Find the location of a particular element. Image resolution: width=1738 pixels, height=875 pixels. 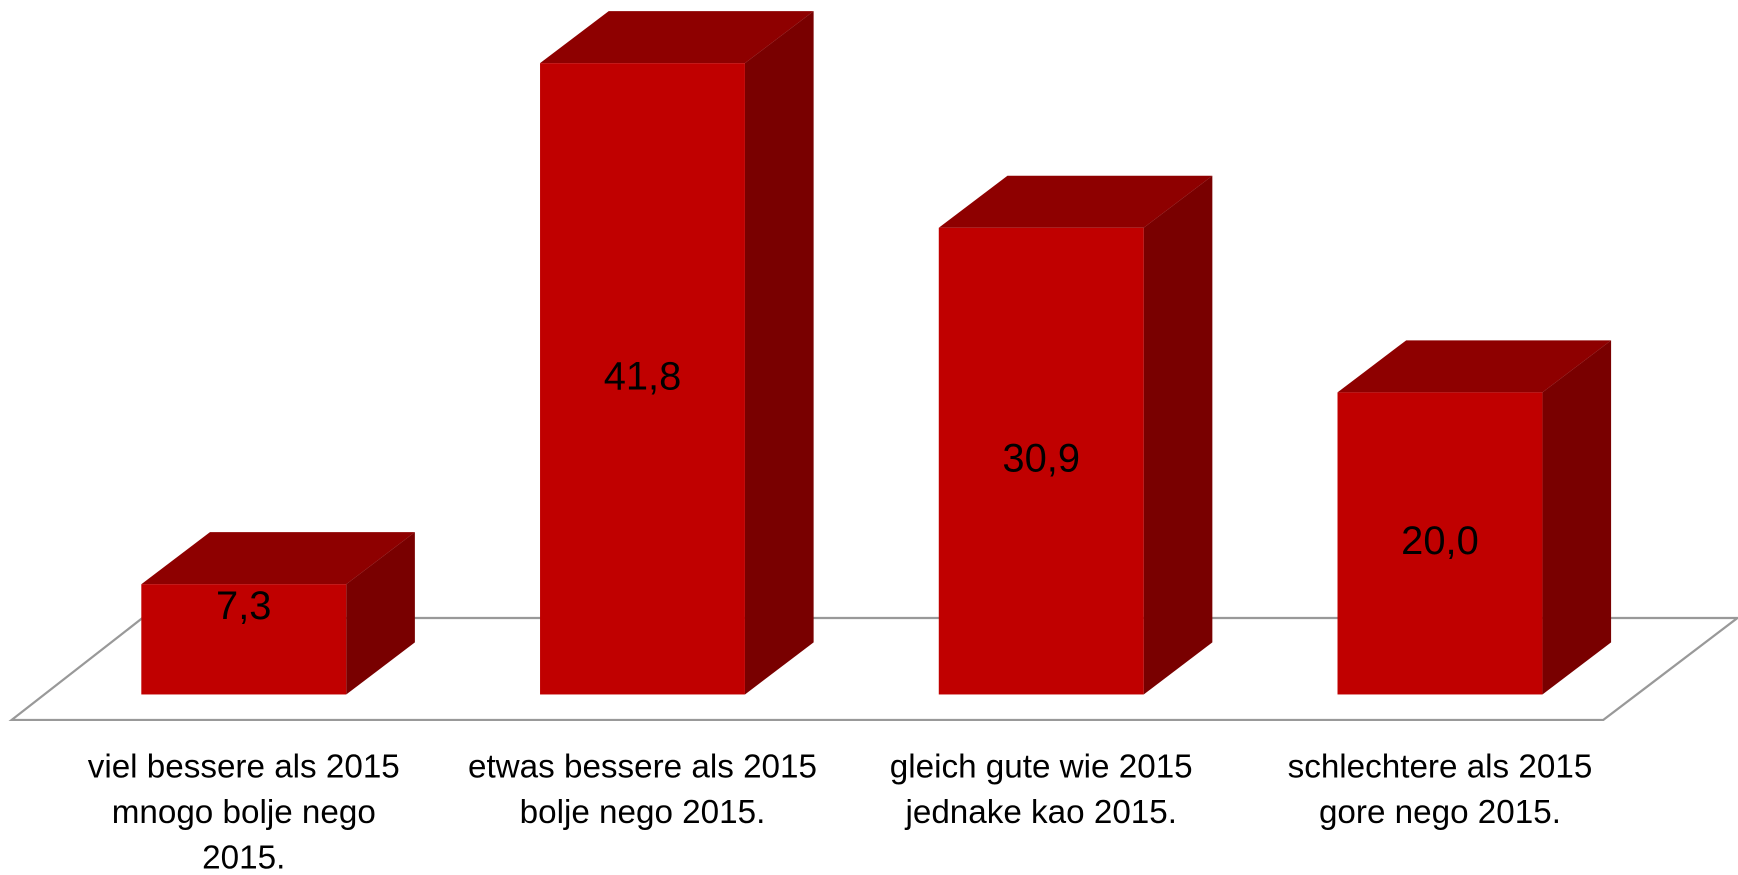

x-tick-label: mnogo bolje nego is located at coordinates (244, 812).